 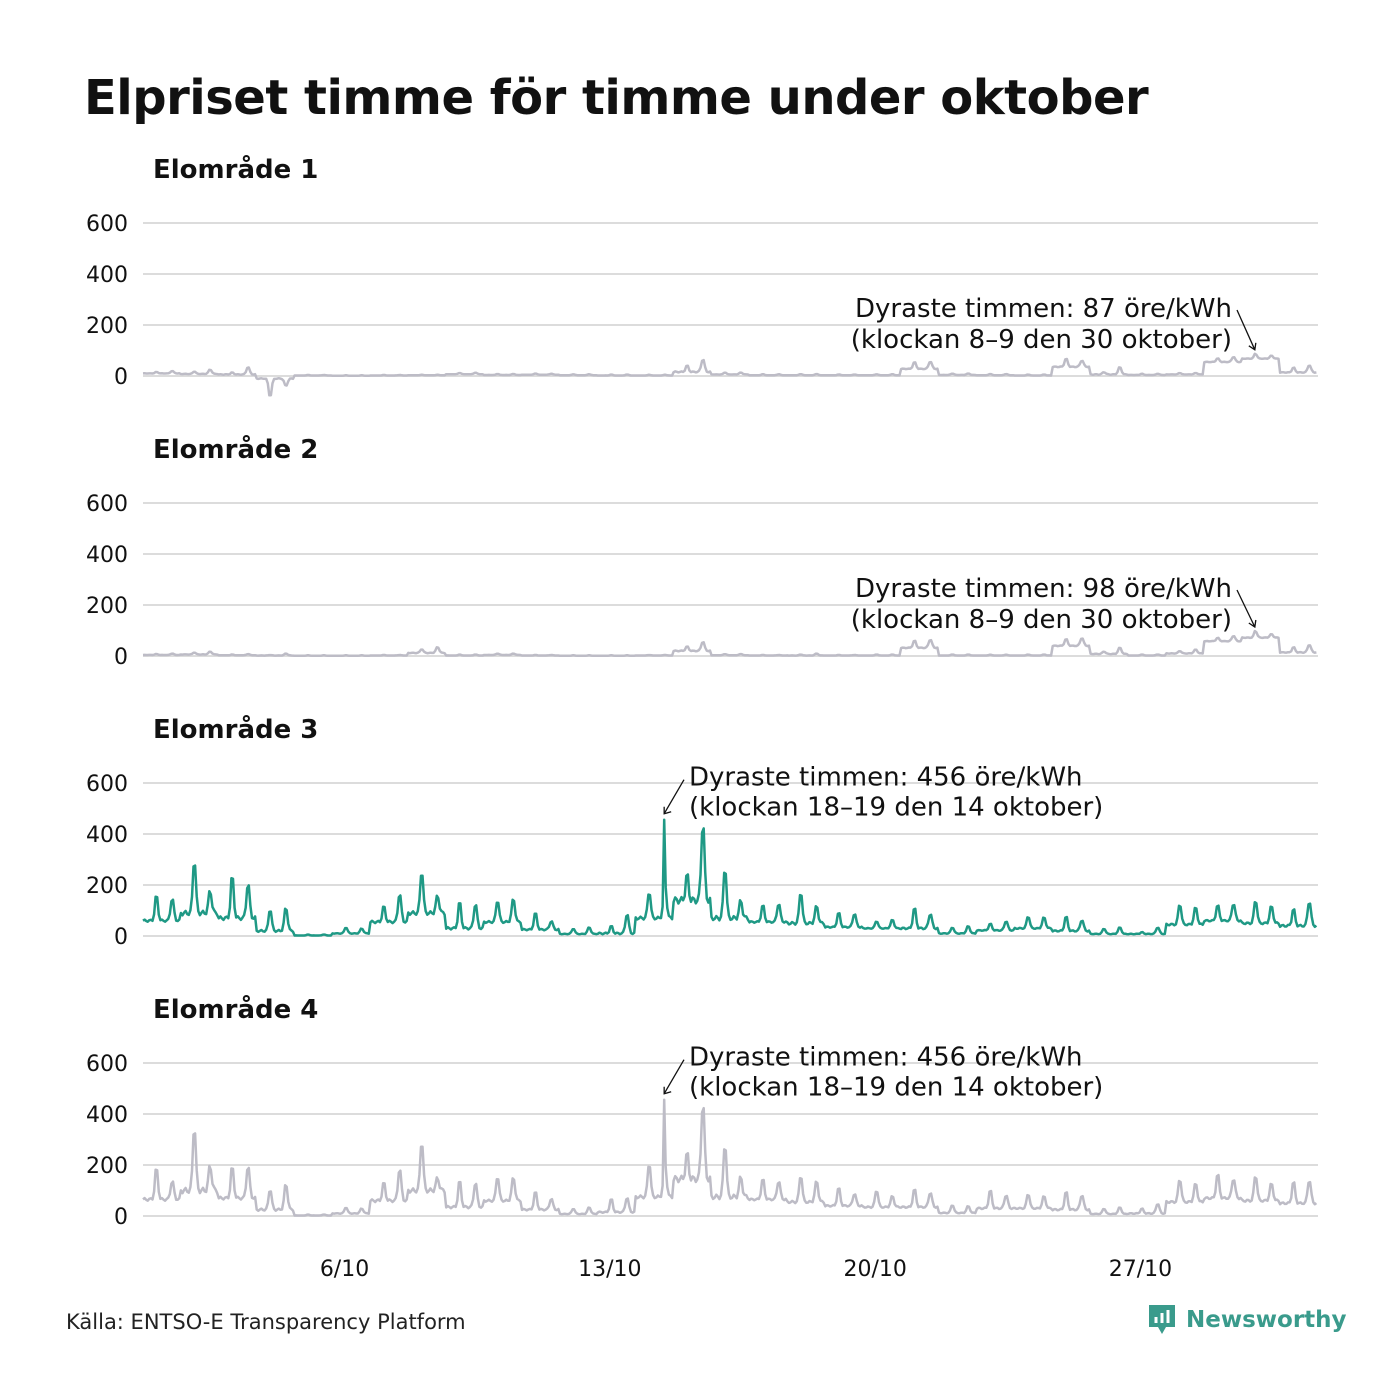 I want to click on chart-title: Elområde 3, so click(x=235, y=729).